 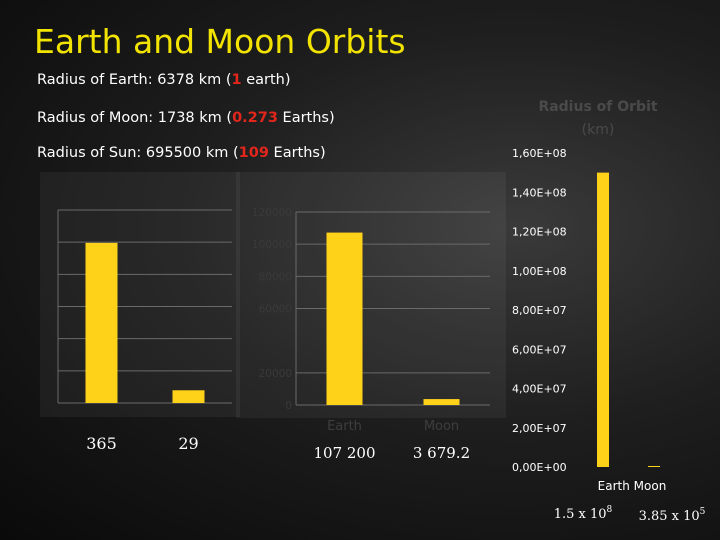 What do you see at coordinates (135, 118) in the screenshot?
I see `radius-moon-prefix: Radius of Moon: 1738 km (` at bounding box center [135, 118].